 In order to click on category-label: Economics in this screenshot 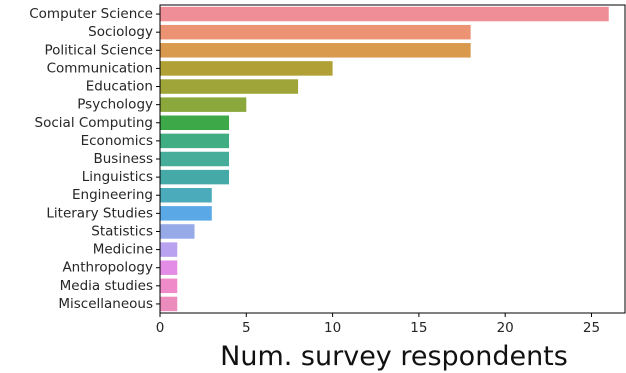, I will do `click(117, 141)`.